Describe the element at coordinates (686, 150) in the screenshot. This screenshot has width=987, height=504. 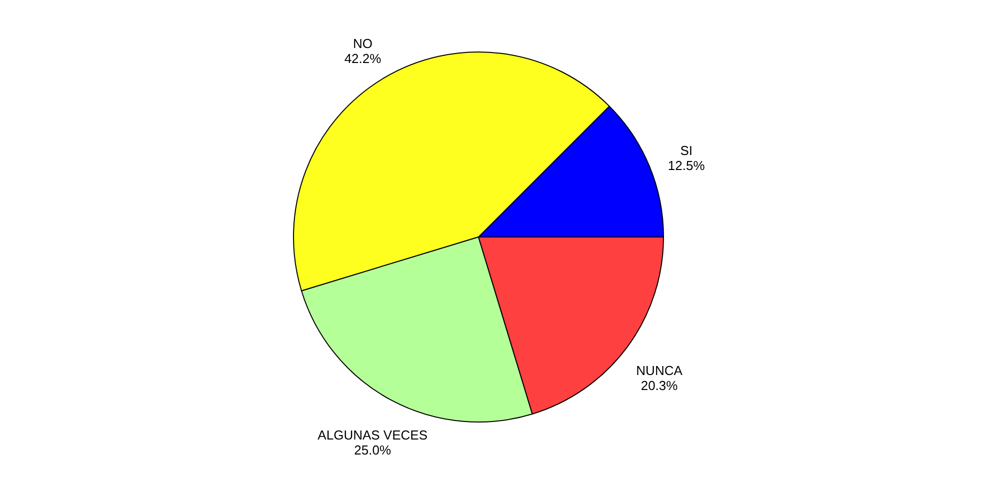
I see `slice-label: SI` at that location.